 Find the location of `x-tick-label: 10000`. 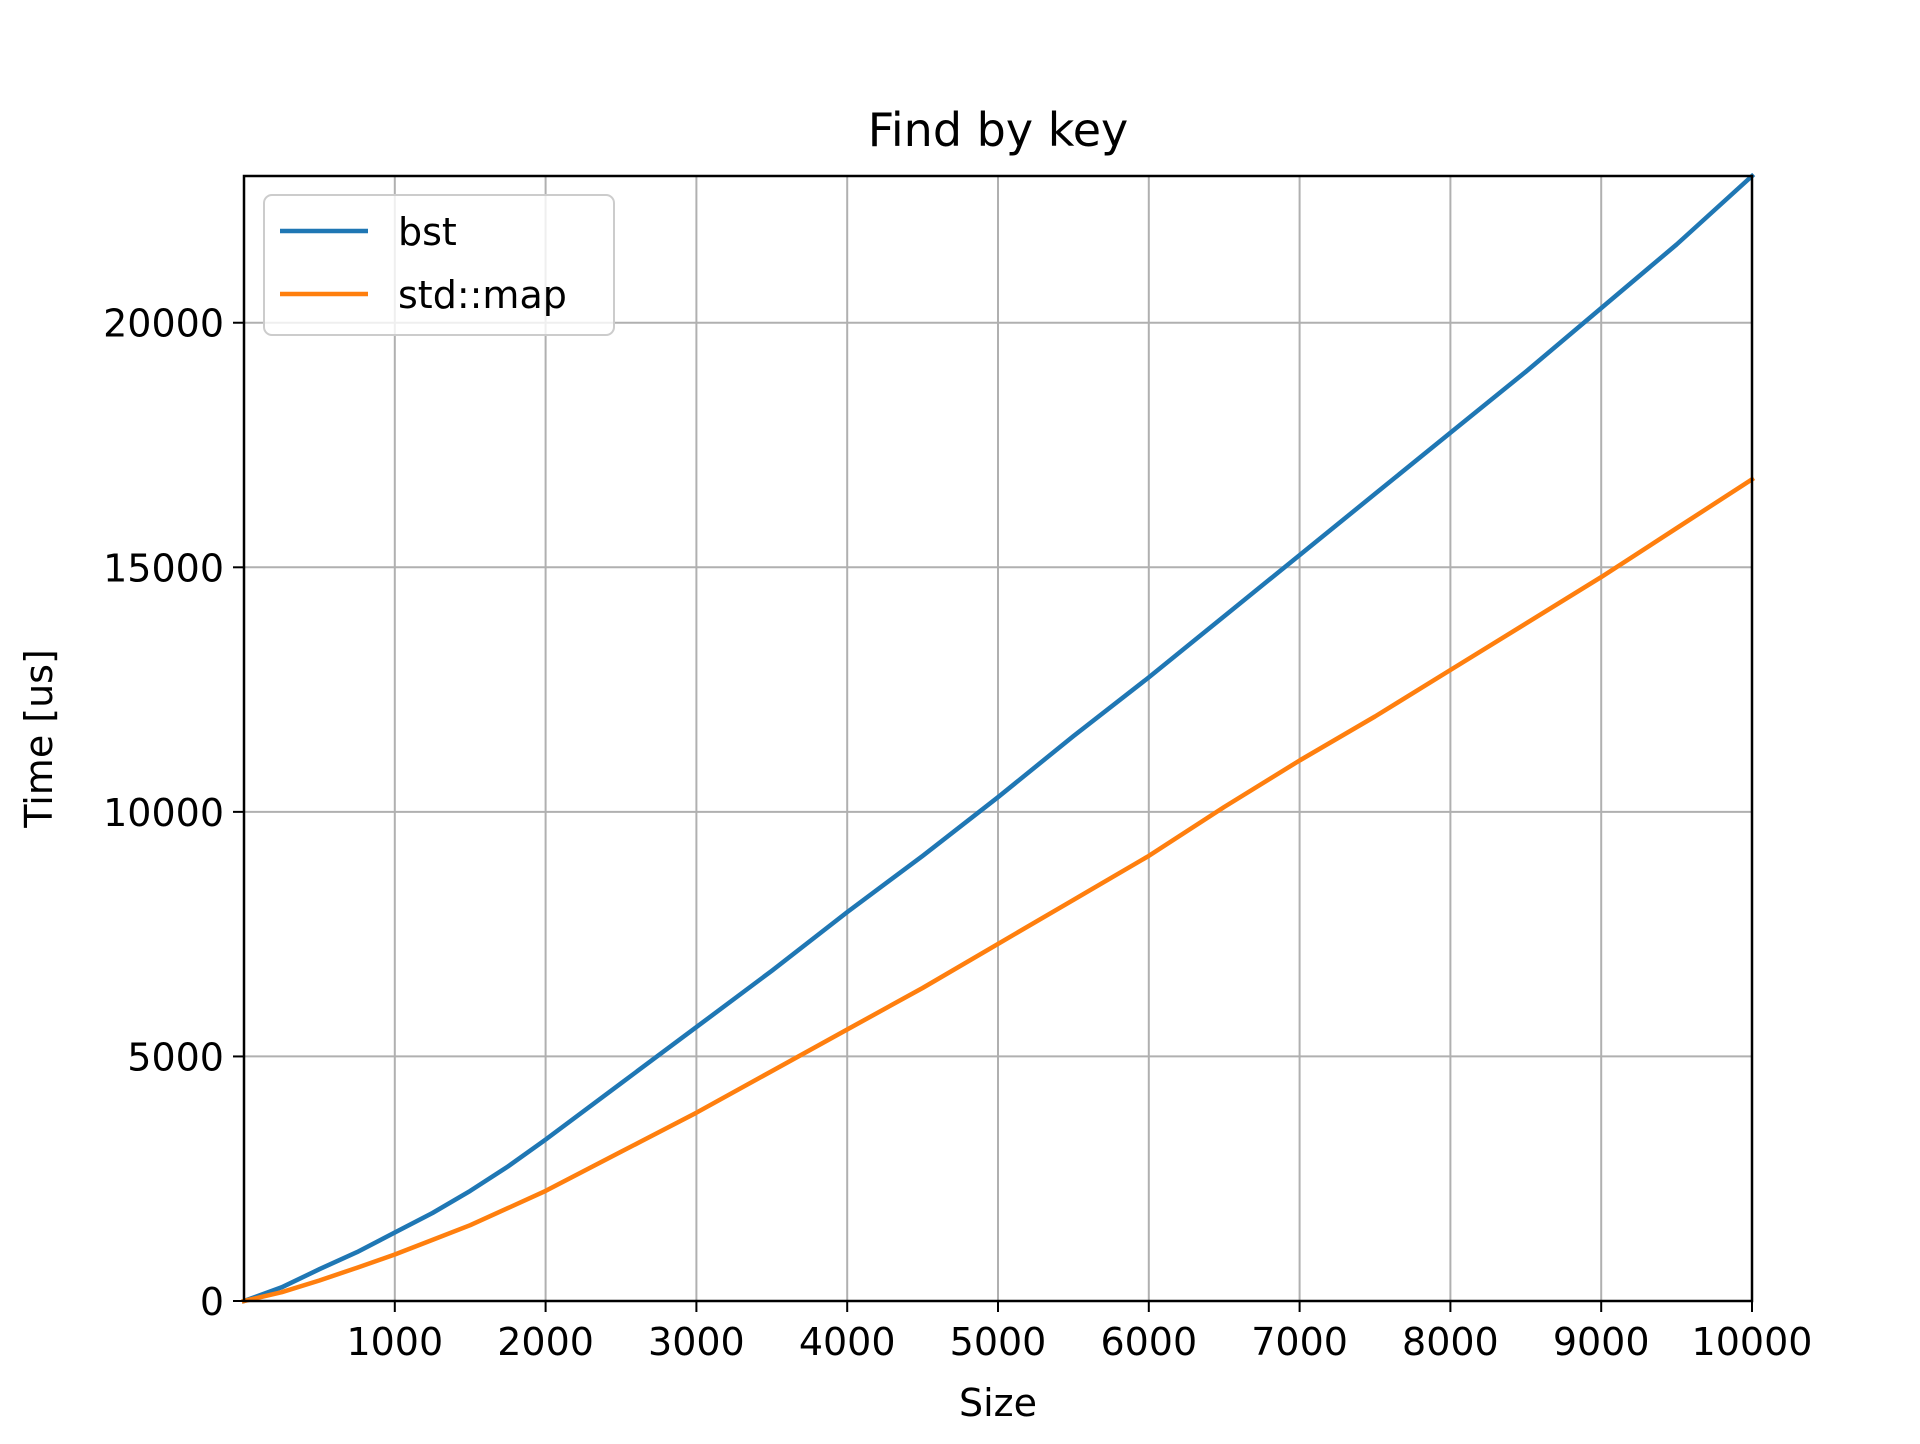

x-tick-label: 10000 is located at coordinates (1752, 1342).